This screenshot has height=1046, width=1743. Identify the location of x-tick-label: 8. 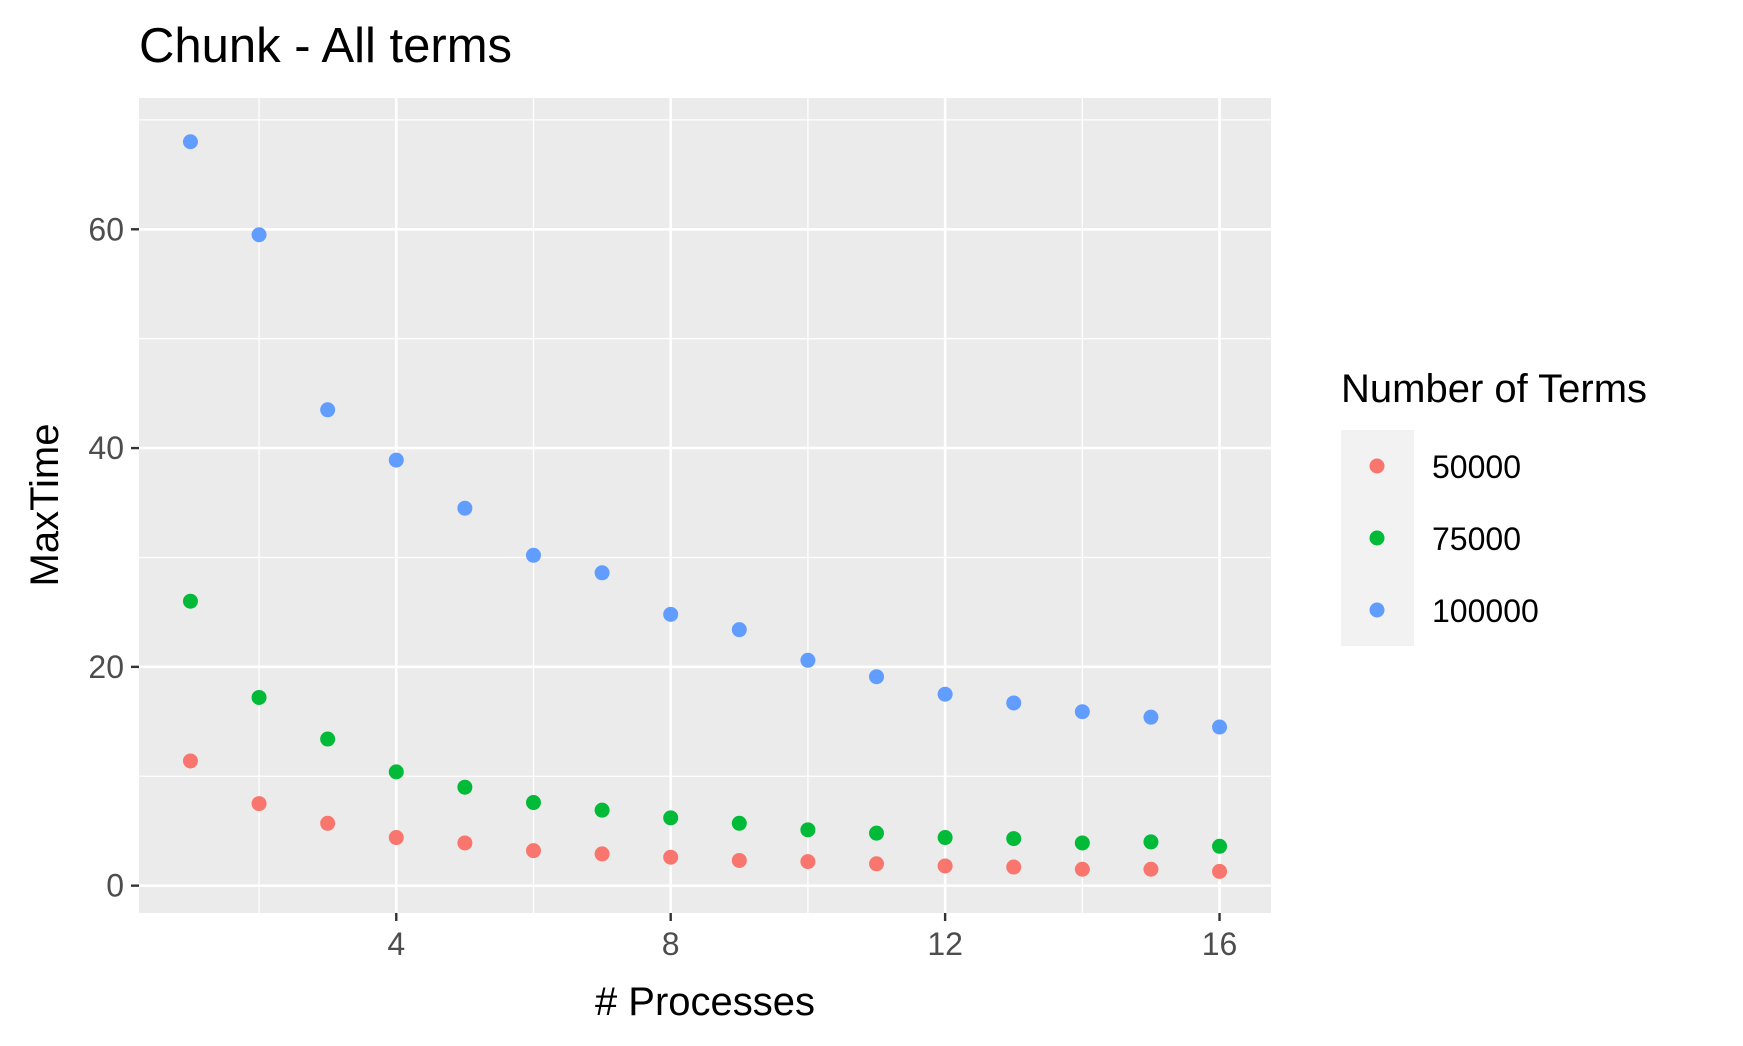
(671, 944).